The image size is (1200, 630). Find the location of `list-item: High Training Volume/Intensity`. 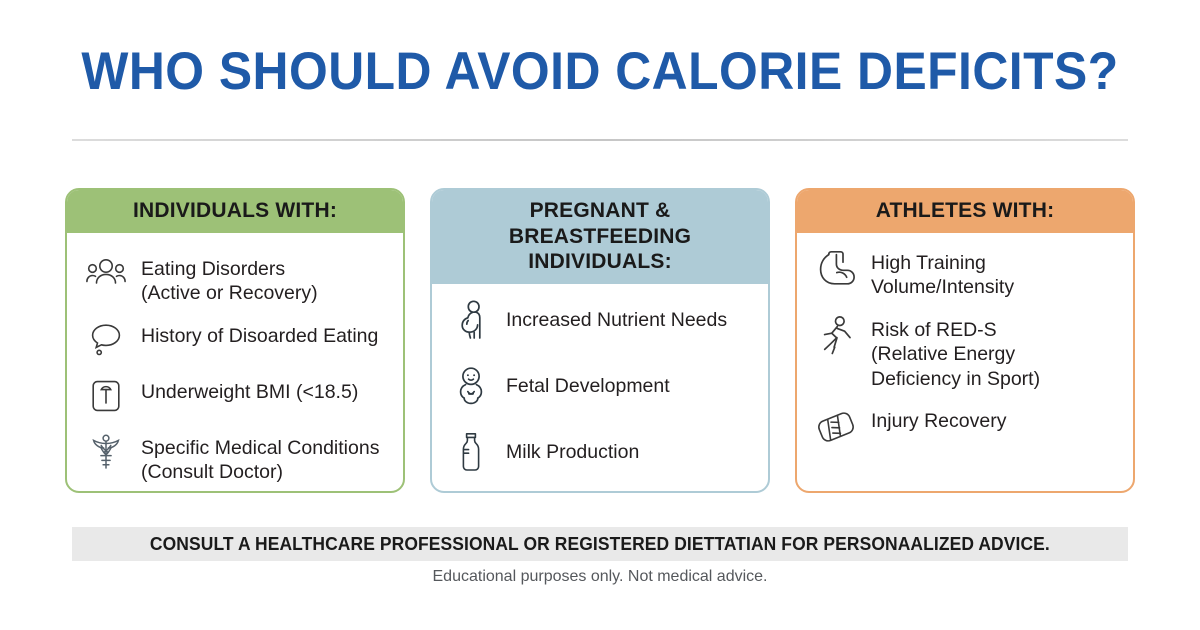

list-item: High Training Volume/Intensity is located at coordinates (966, 273).